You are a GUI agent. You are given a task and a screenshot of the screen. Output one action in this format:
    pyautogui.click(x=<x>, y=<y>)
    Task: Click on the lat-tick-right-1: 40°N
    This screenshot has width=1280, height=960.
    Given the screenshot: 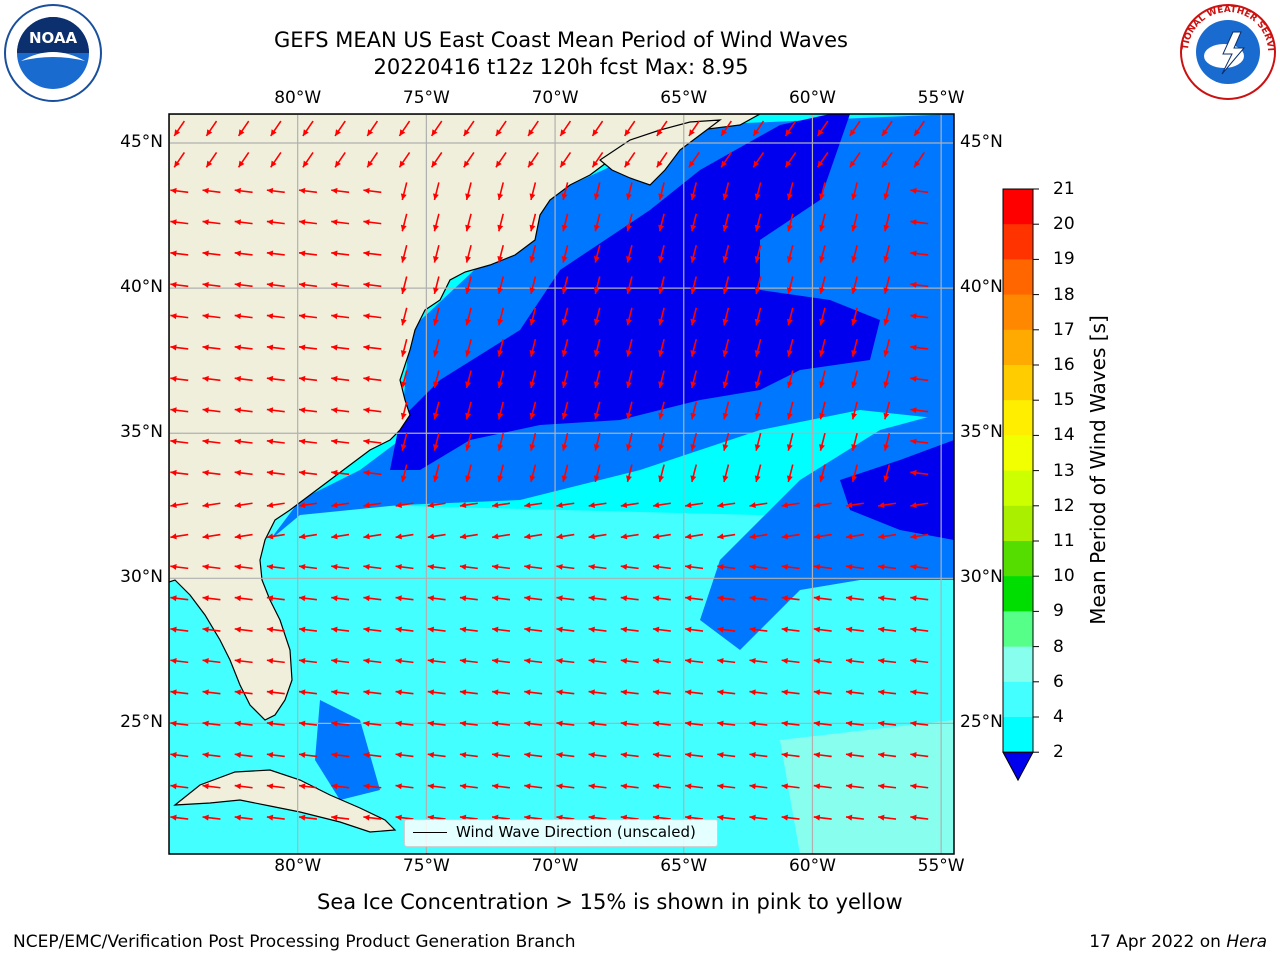 What is the action you would take?
    pyautogui.click(x=981, y=287)
    